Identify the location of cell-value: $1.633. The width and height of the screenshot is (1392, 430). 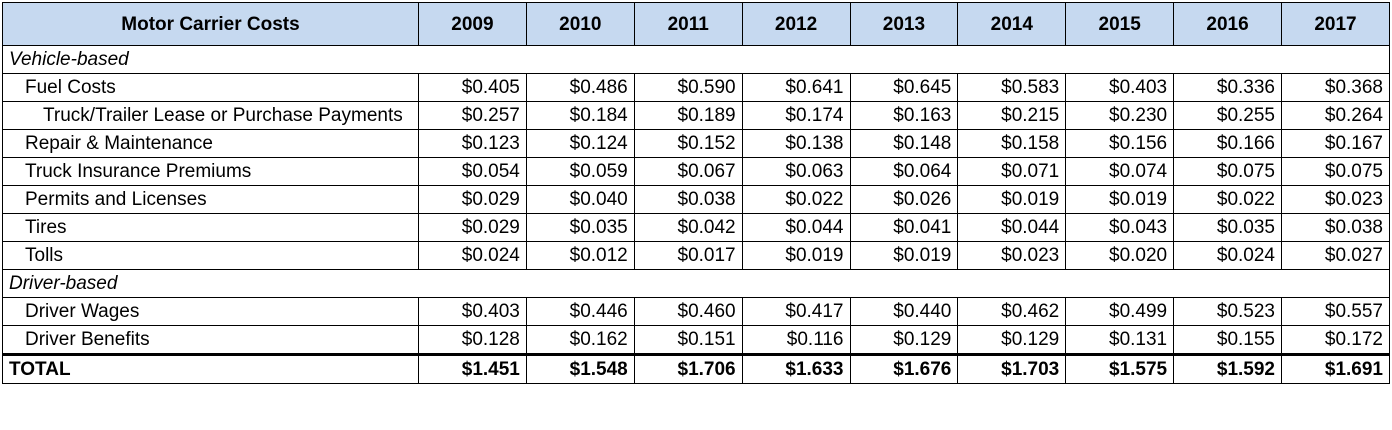
(796, 368).